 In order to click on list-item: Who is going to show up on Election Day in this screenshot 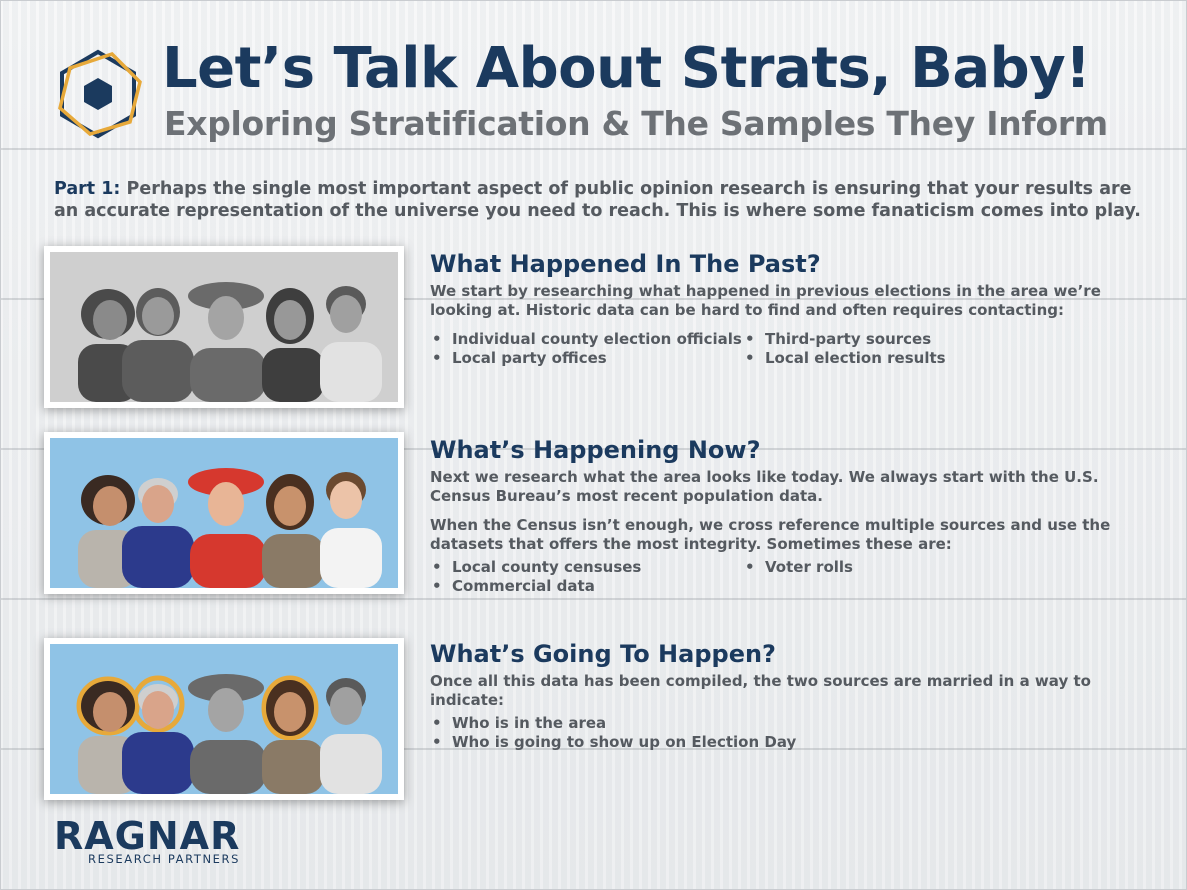, I will do `click(680, 742)`.